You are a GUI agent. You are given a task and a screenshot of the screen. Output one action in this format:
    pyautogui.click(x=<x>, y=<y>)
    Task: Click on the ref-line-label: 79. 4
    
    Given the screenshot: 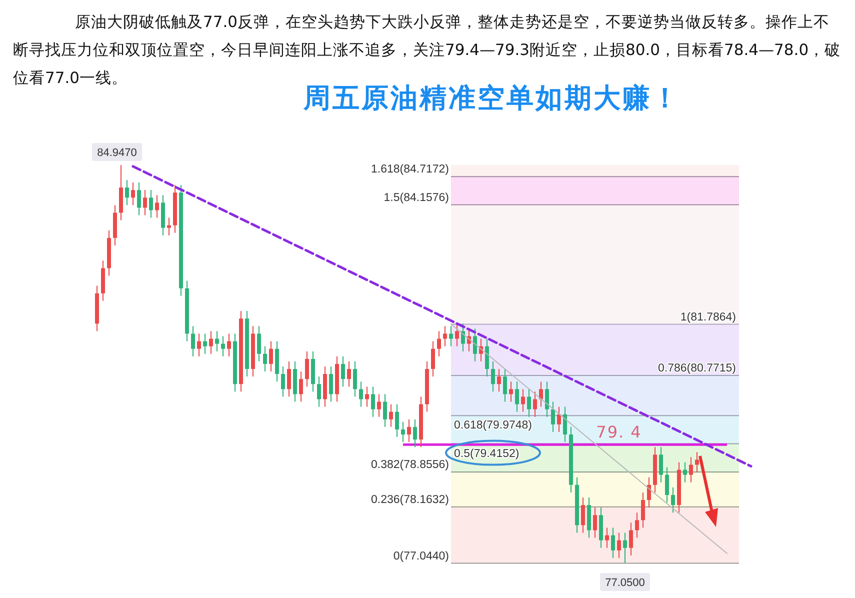 What is the action you would take?
    pyautogui.click(x=619, y=432)
    